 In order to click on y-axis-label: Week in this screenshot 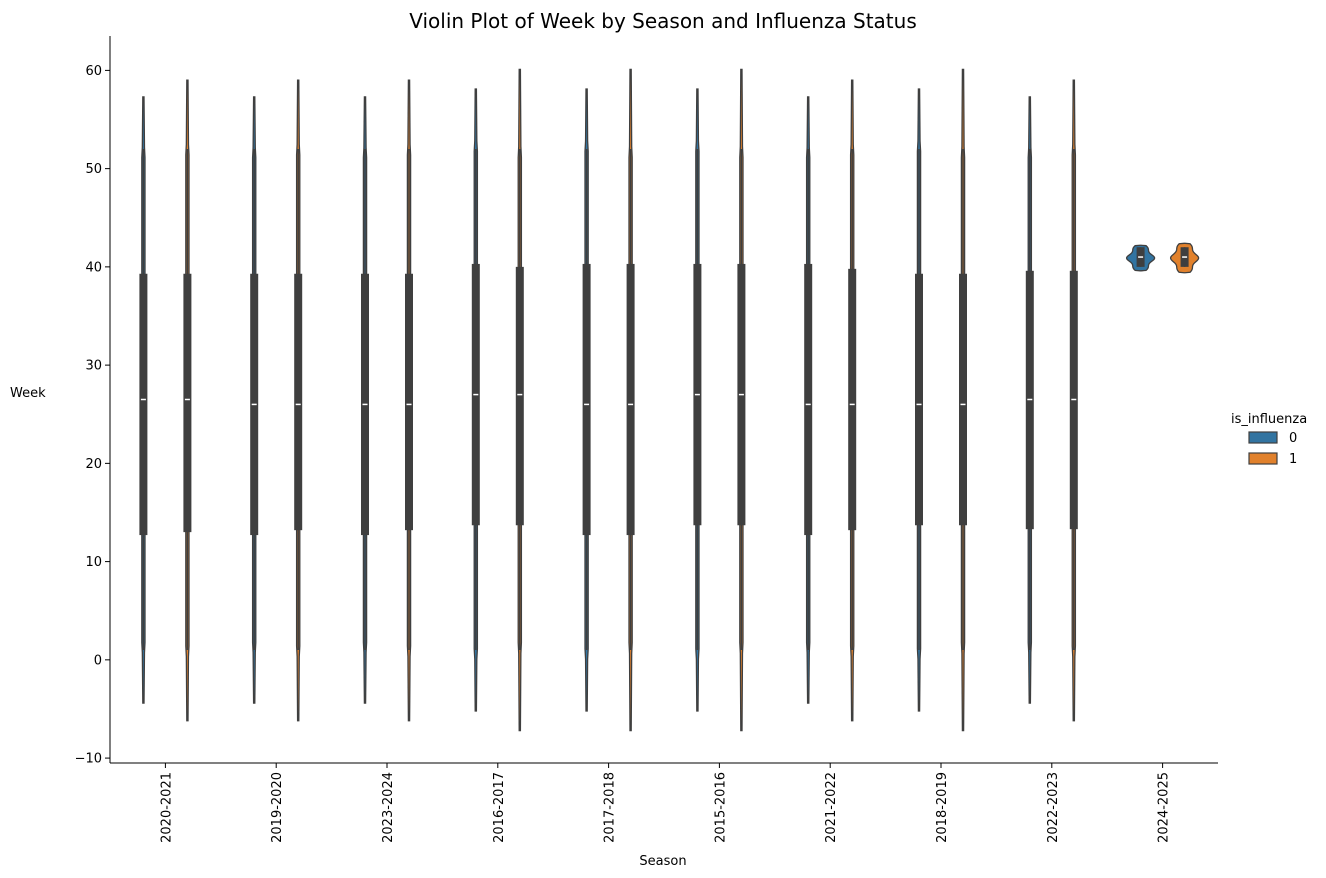, I will do `click(28, 393)`.